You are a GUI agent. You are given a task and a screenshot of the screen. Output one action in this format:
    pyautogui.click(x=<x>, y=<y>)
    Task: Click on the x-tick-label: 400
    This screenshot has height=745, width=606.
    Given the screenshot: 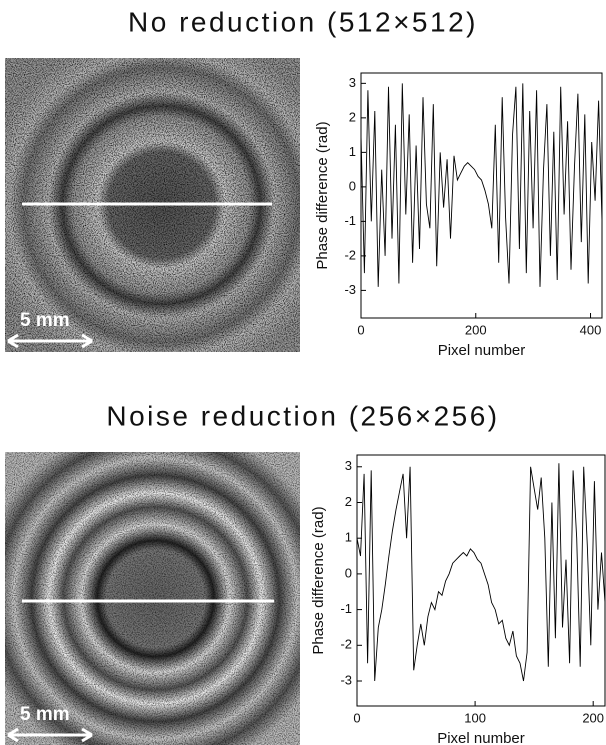 What is the action you would take?
    pyautogui.click(x=591, y=329)
    